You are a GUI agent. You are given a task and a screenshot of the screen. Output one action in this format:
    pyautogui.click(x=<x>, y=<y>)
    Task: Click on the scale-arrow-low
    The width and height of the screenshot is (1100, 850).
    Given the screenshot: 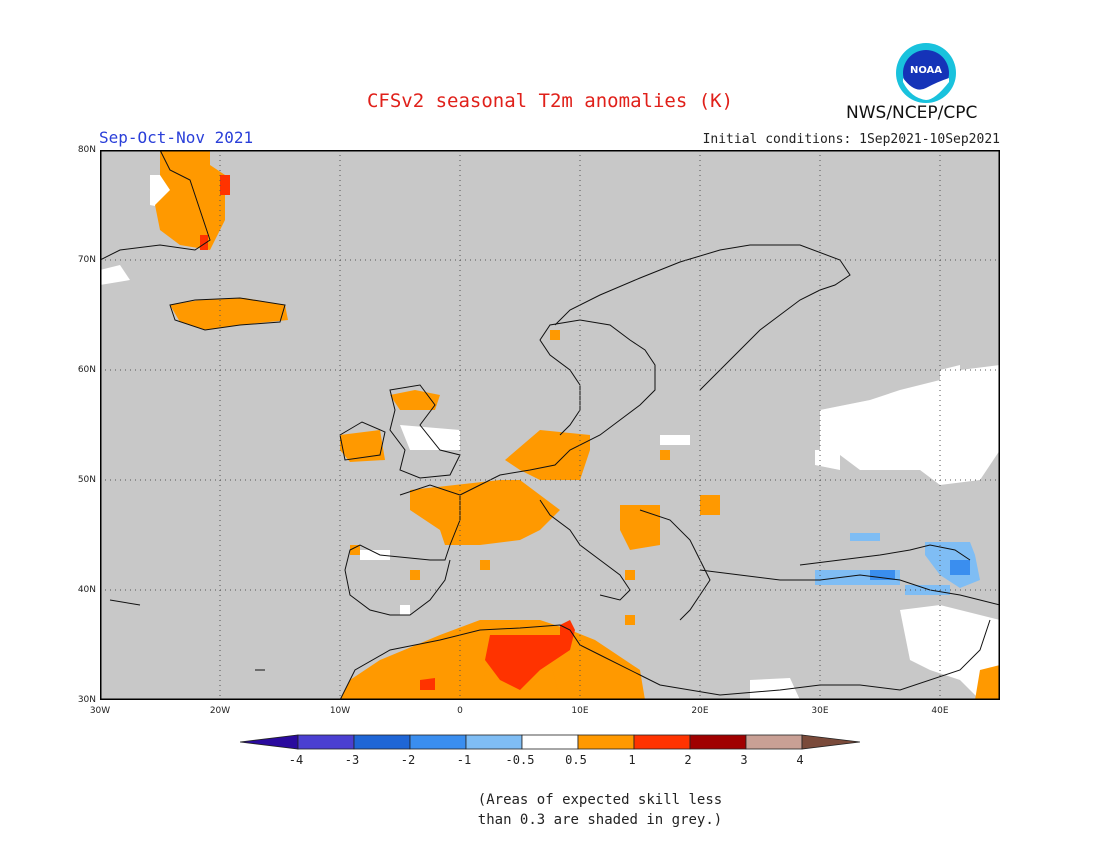 What is the action you would take?
    pyautogui.click(x=269, y=742)
    